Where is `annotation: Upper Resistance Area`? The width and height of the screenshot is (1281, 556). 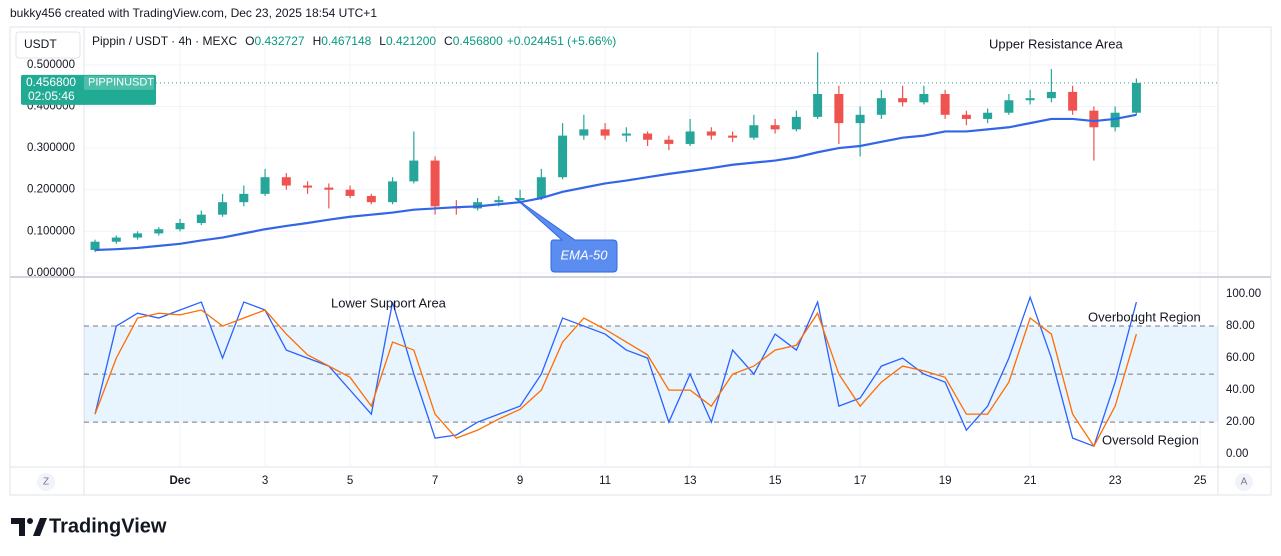 annotation: Upper Resistance Area is located at coordinates (1056, 43).